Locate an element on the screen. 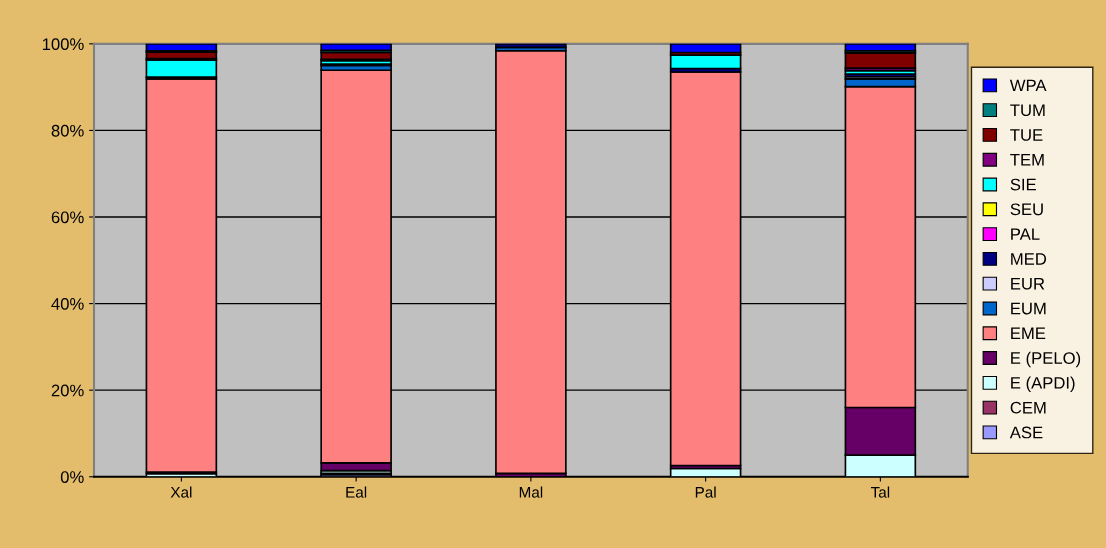 The image size is (1106, 548). legend-label: EME is located at coordinates (1028, 333).